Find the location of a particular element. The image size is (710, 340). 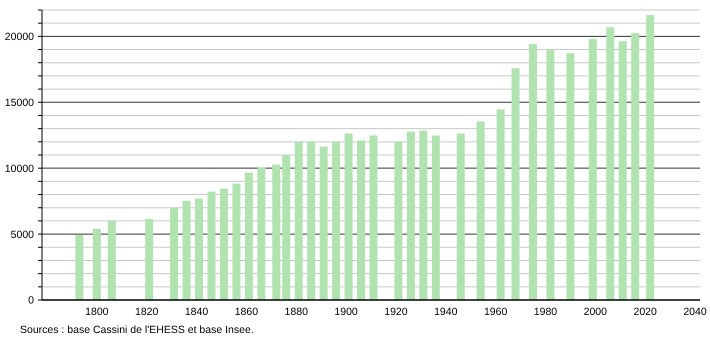

x-tick-label: 1960 is located at coordinates (496, 312).